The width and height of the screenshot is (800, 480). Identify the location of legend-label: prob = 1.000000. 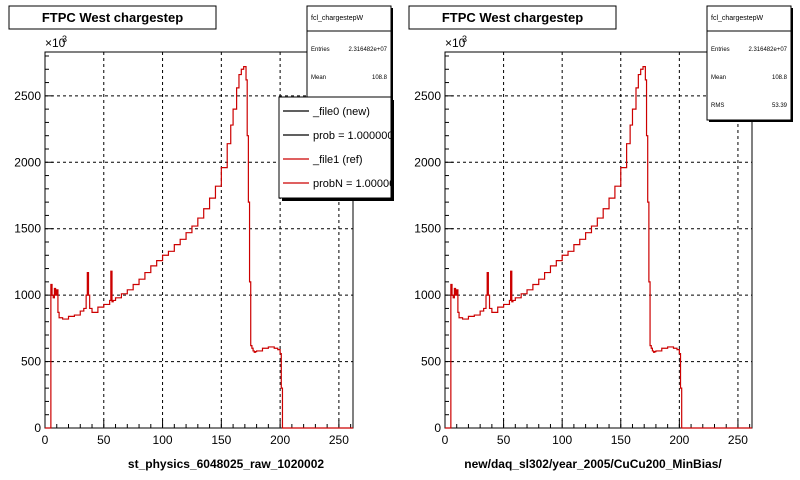
(353, 136).